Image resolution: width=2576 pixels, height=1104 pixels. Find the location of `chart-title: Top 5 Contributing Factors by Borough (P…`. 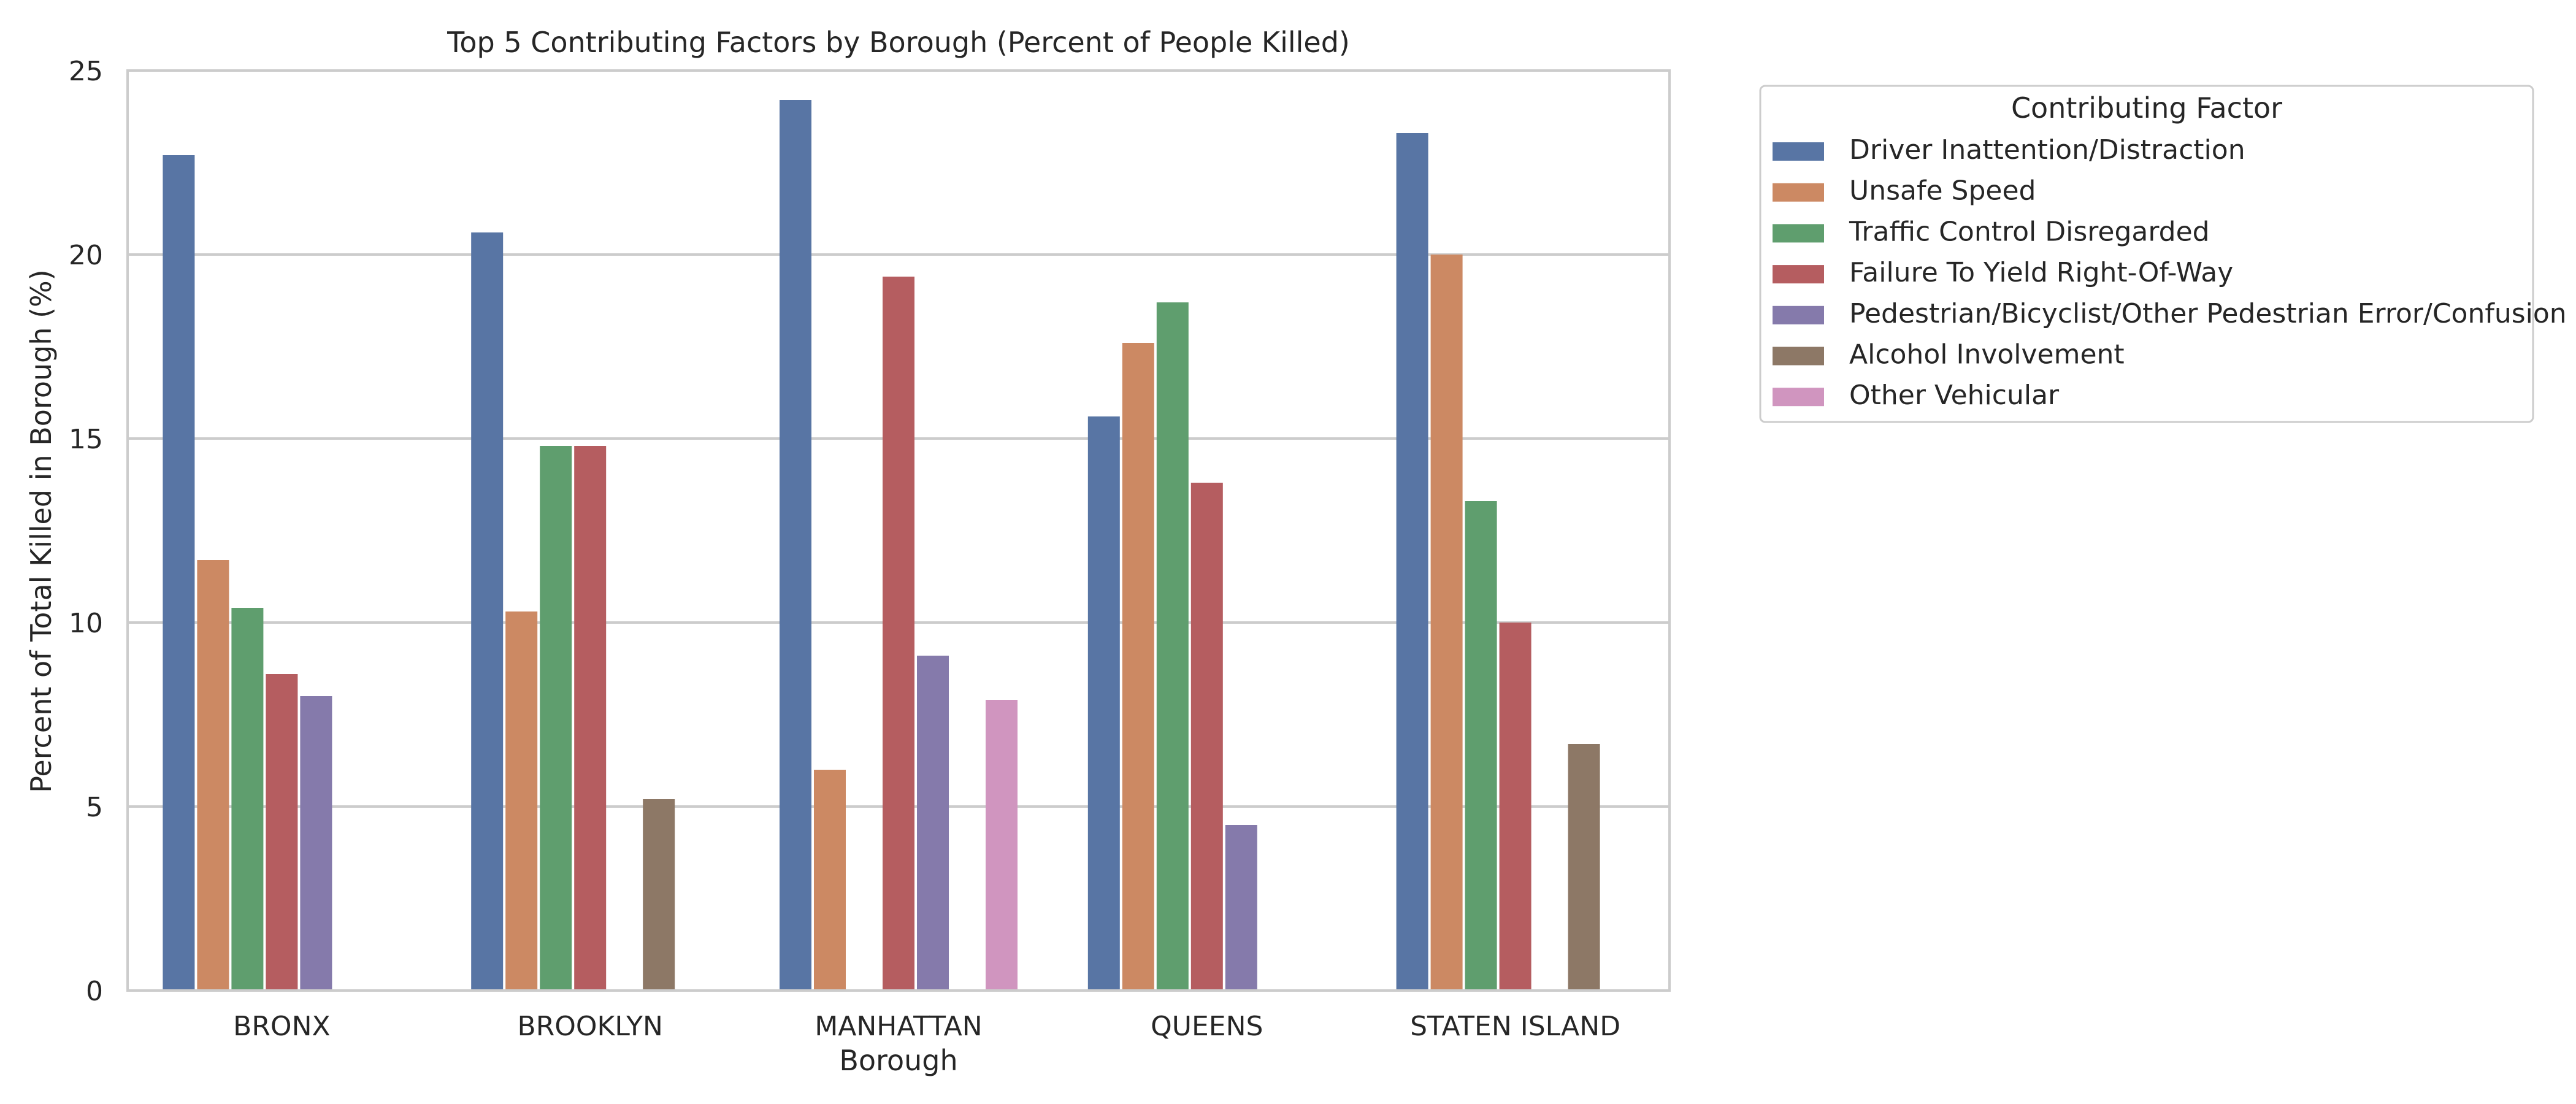

chart-title: Top 5 Contributing Factors by Borough (P… is located at coordinates (898, 42).